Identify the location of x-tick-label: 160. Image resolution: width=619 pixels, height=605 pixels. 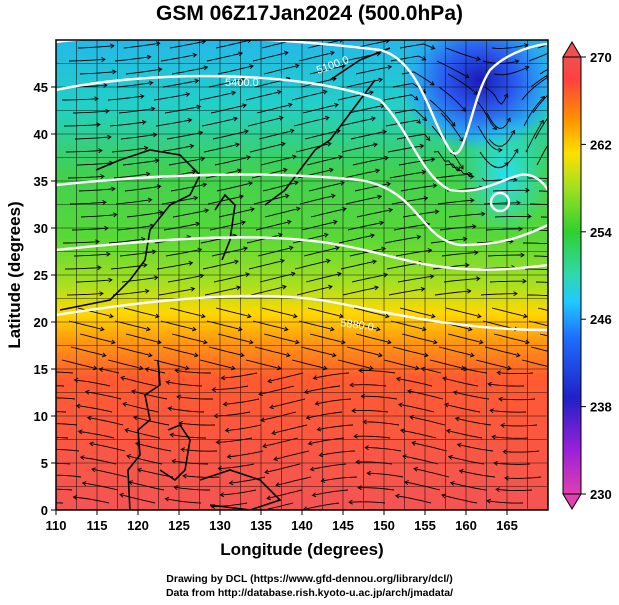
(466, 525).